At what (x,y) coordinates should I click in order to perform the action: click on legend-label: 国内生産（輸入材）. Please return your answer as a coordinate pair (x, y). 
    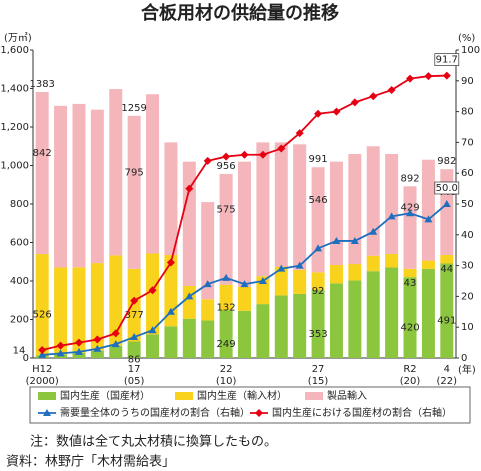
    Looking at the image, I should click on (242, 395).